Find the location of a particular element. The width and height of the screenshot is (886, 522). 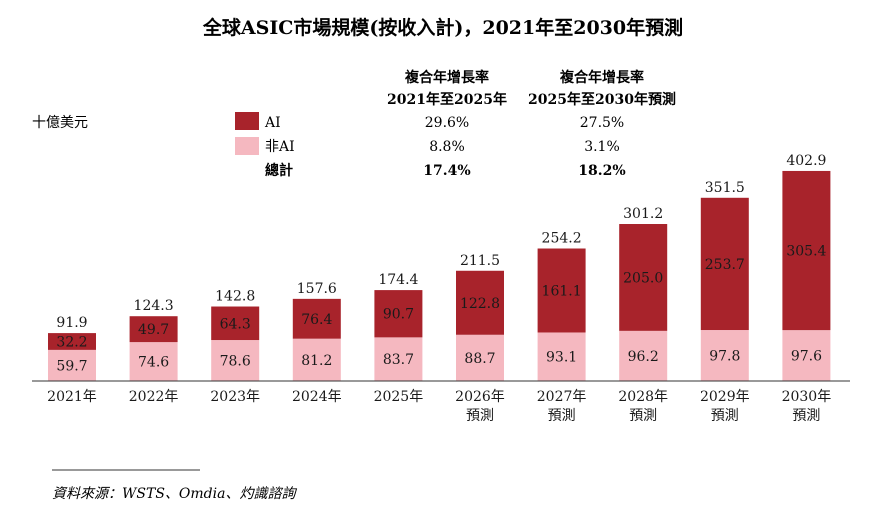

data-label-non-ai: 59.7 is located at coordinates (71, 366).